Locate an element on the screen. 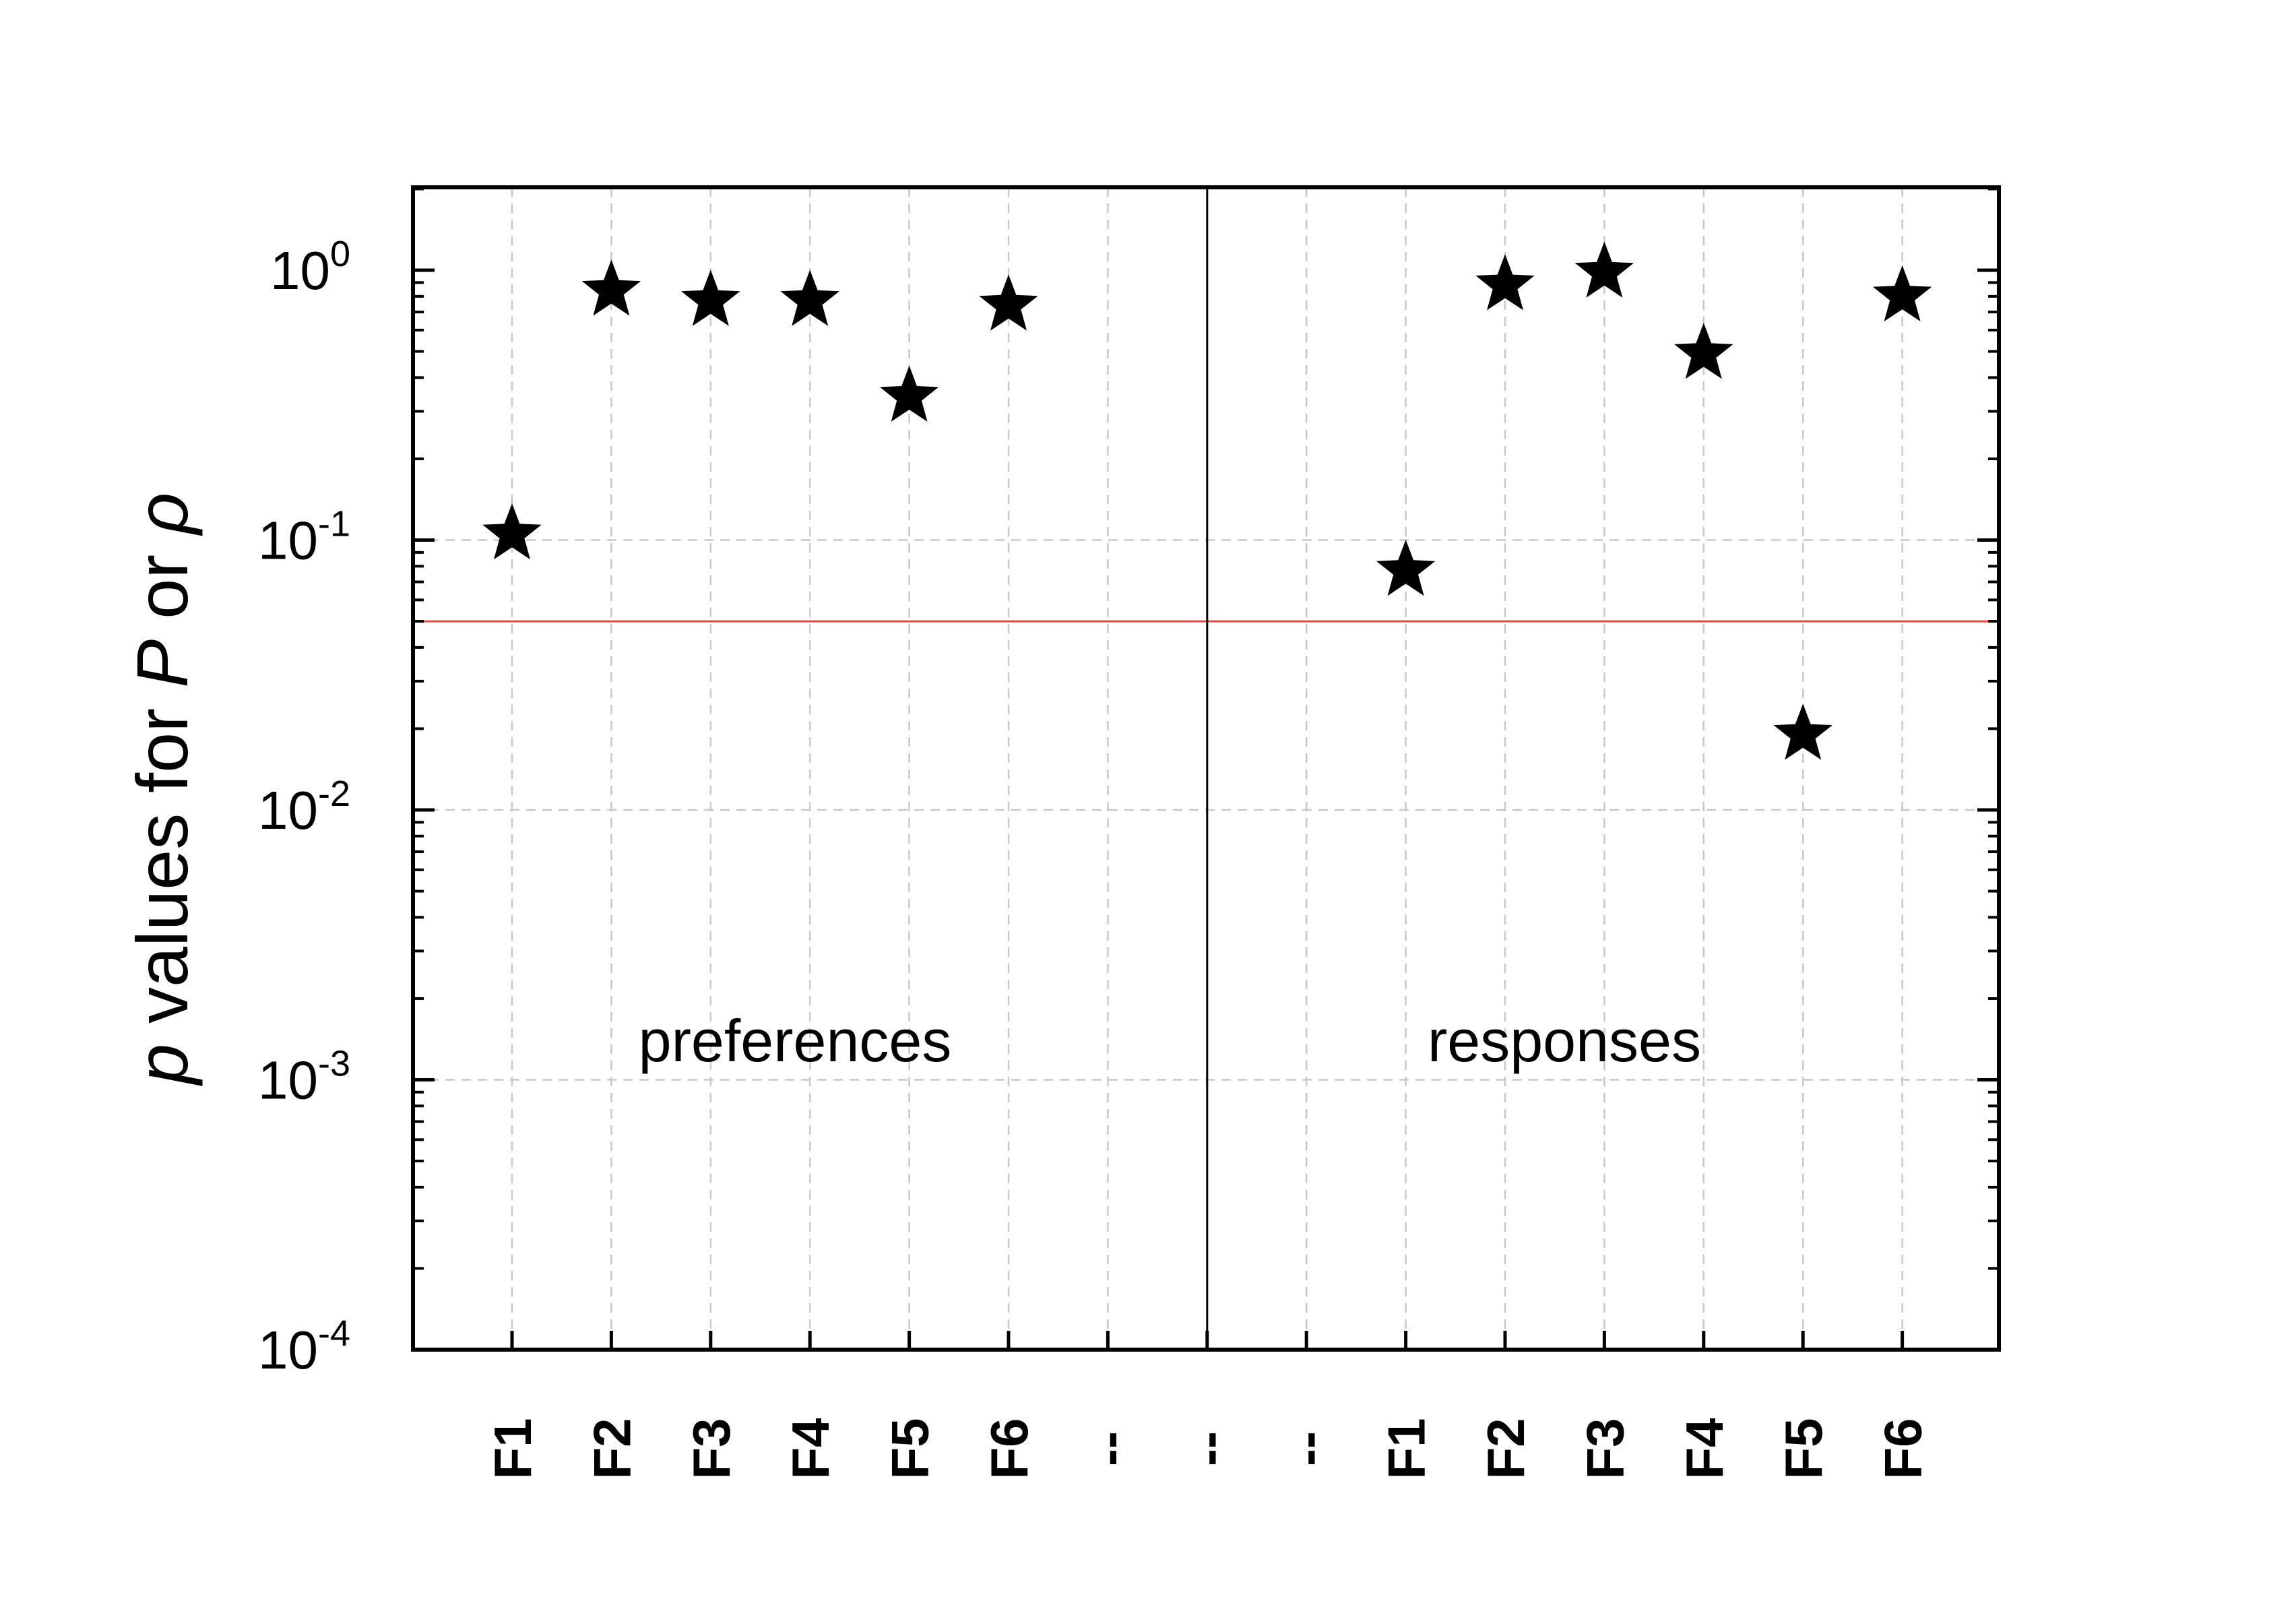  y-axis-label-or: or is located at coordinates (162, 586).